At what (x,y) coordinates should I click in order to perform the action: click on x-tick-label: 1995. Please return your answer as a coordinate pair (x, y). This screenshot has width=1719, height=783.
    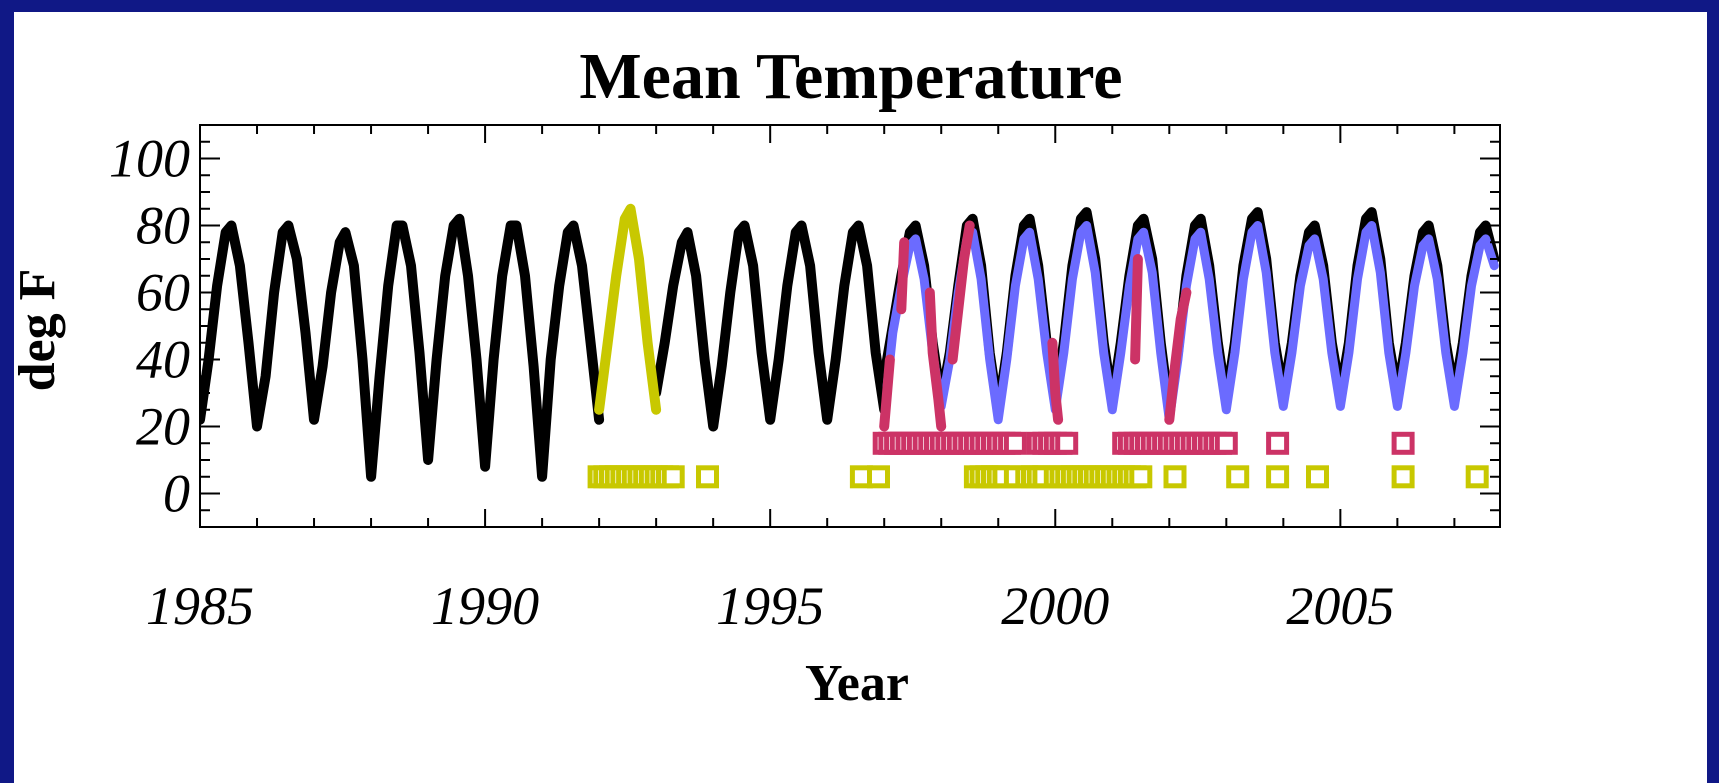
    Looking at the image, I should click on (770, 606).